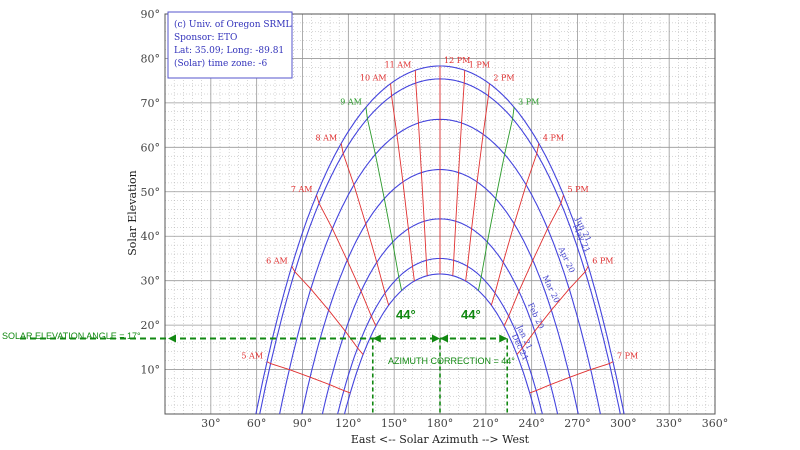 Image resolution: width=800 pixels, height=450 pixels. Describe the element at coordinates (257, 423) in the screenshot. I see `x-tick-label: 60°` at that location.